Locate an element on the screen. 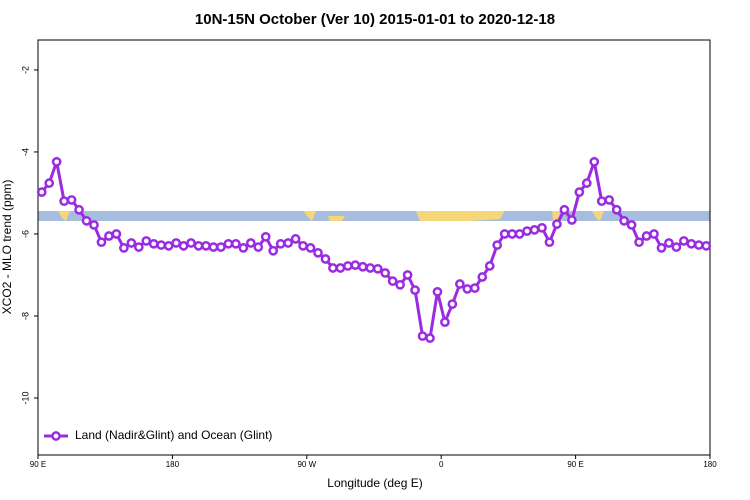 This screenshot has width=750, height=500. y-tick-label: -2 is located at coordinates (25, 70).